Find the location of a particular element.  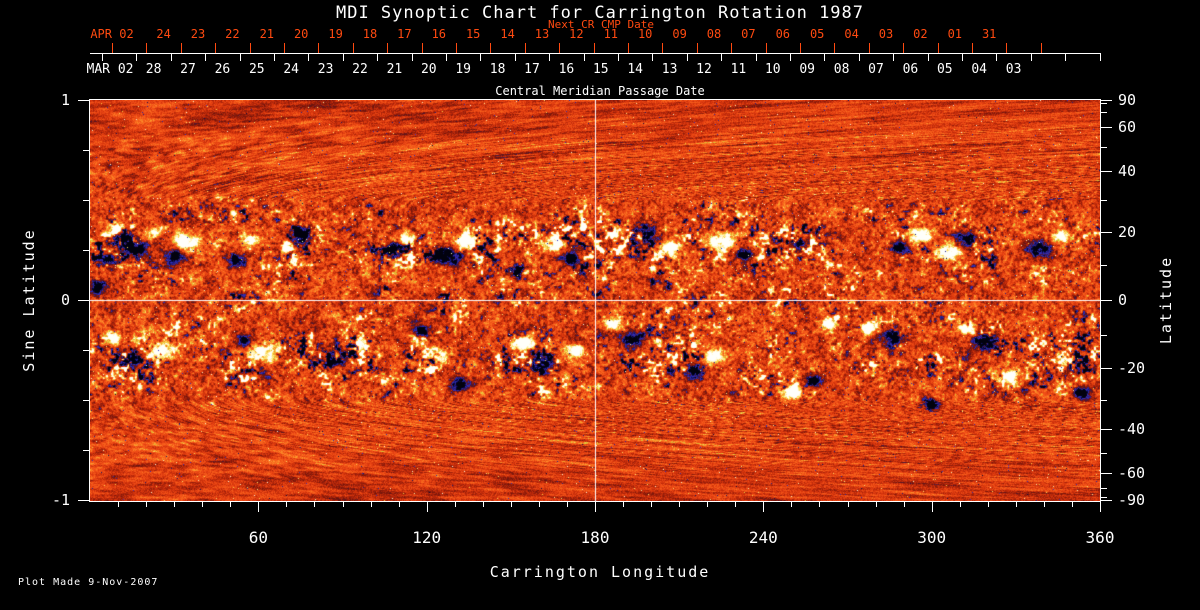

next-cr-day-label: 04 is located at coordinates (851, 34).